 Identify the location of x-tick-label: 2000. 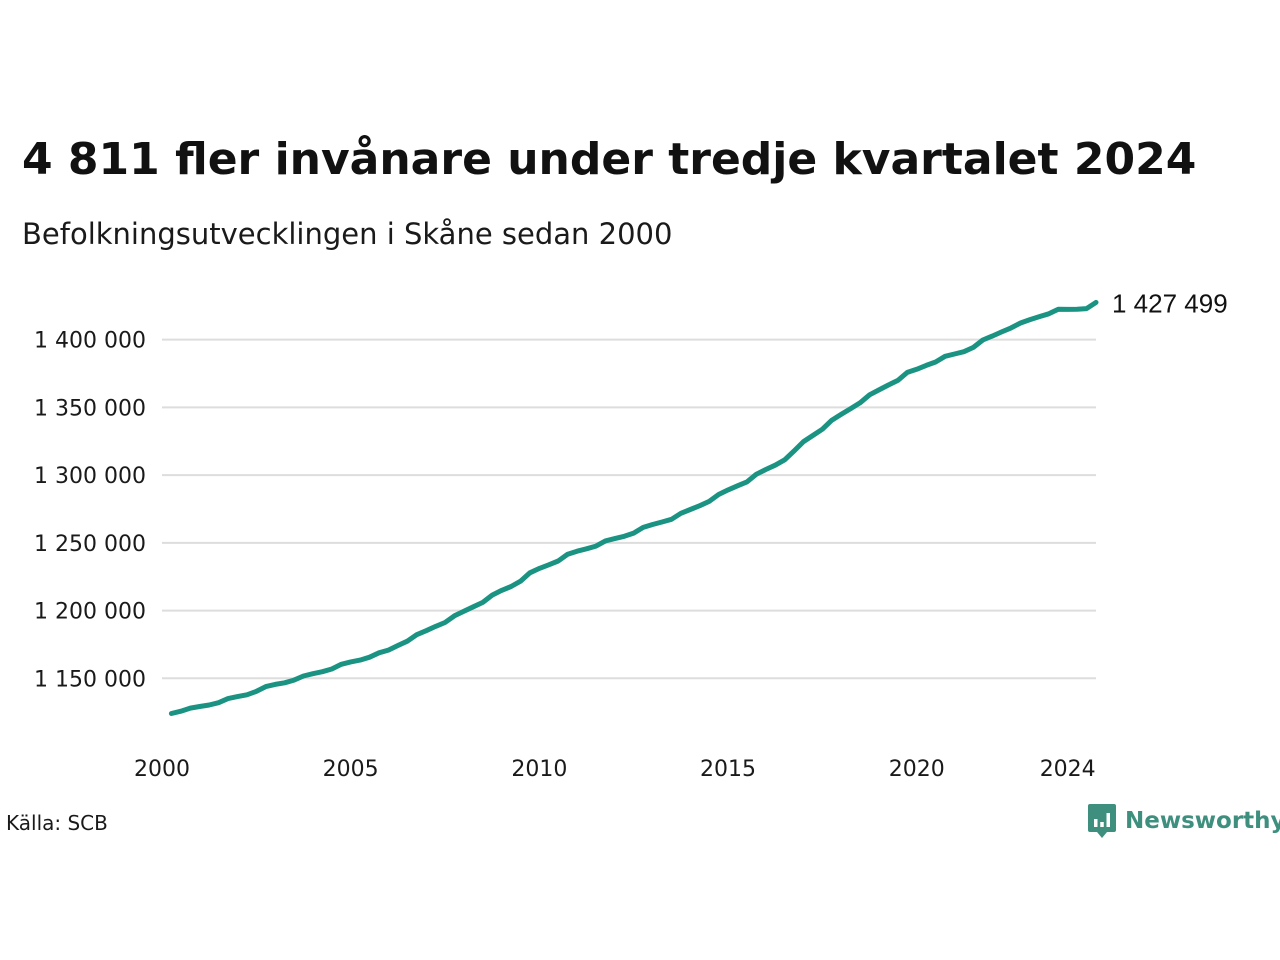
(162, 769).